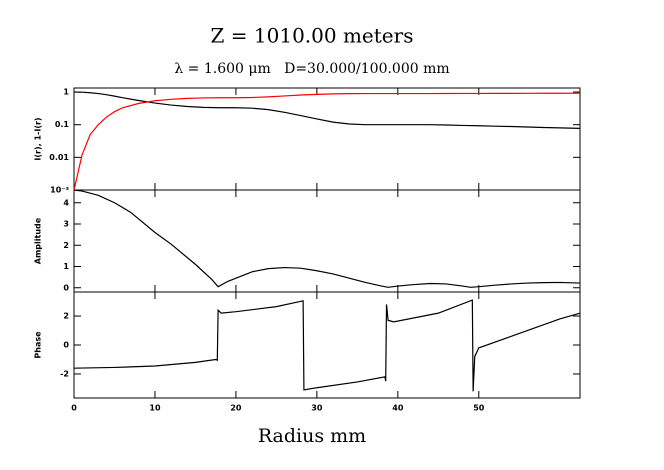 This screenshot has height=470, width=664. What do you see at coordinates (317, 408) in the screenshot?
I see `x-tick-label: 30` at bounding box center [317, 408].